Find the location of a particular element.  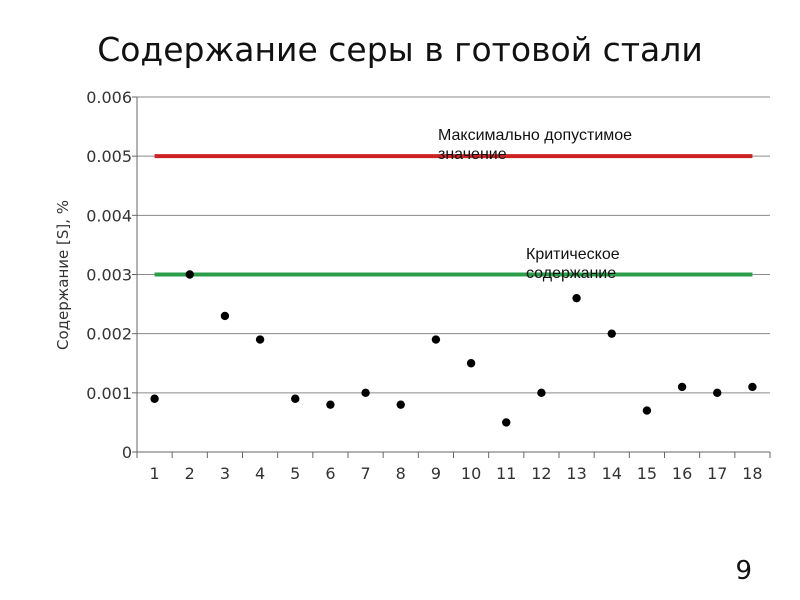

y-tick-labels: 0 0.001 0.002 0.003 0.004 0.005 0.006 is located at coordinates (109, 275).